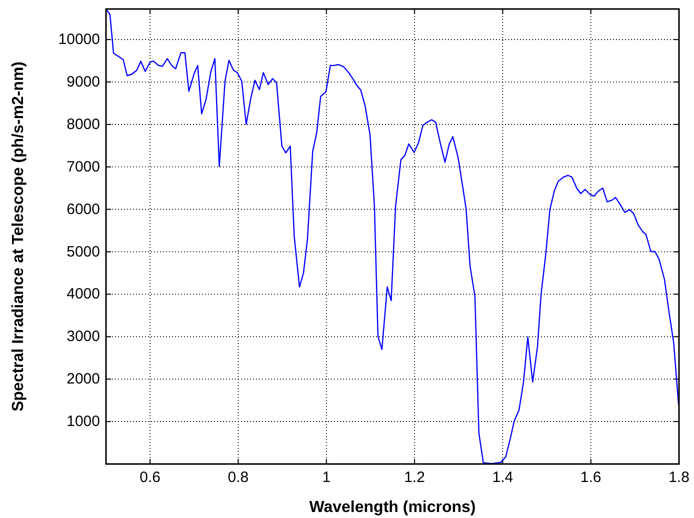  I want to click on y-axis-title: Spectral Irradiance at Telescope (ph/s-m2-nm), so click(18, 236).